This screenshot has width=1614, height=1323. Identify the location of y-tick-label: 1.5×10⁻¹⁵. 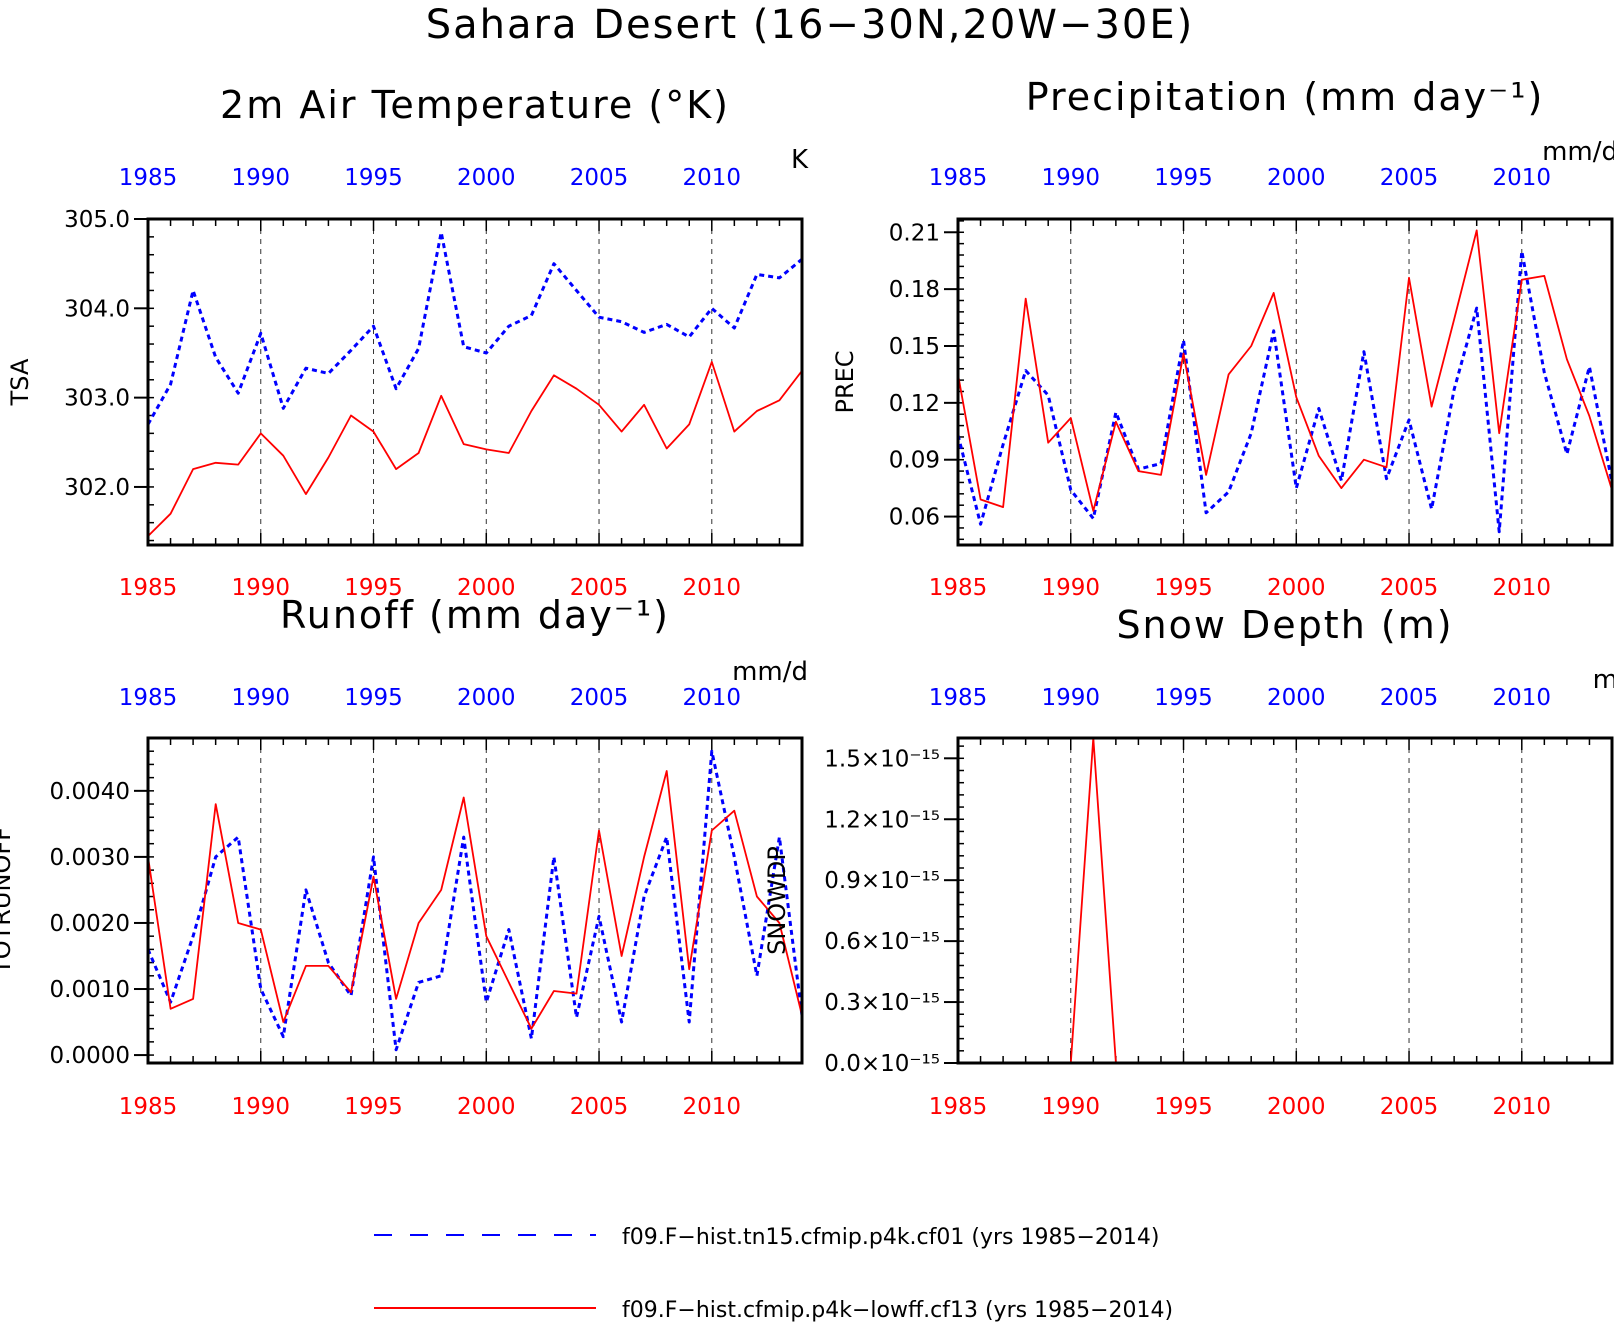
(882, 759).